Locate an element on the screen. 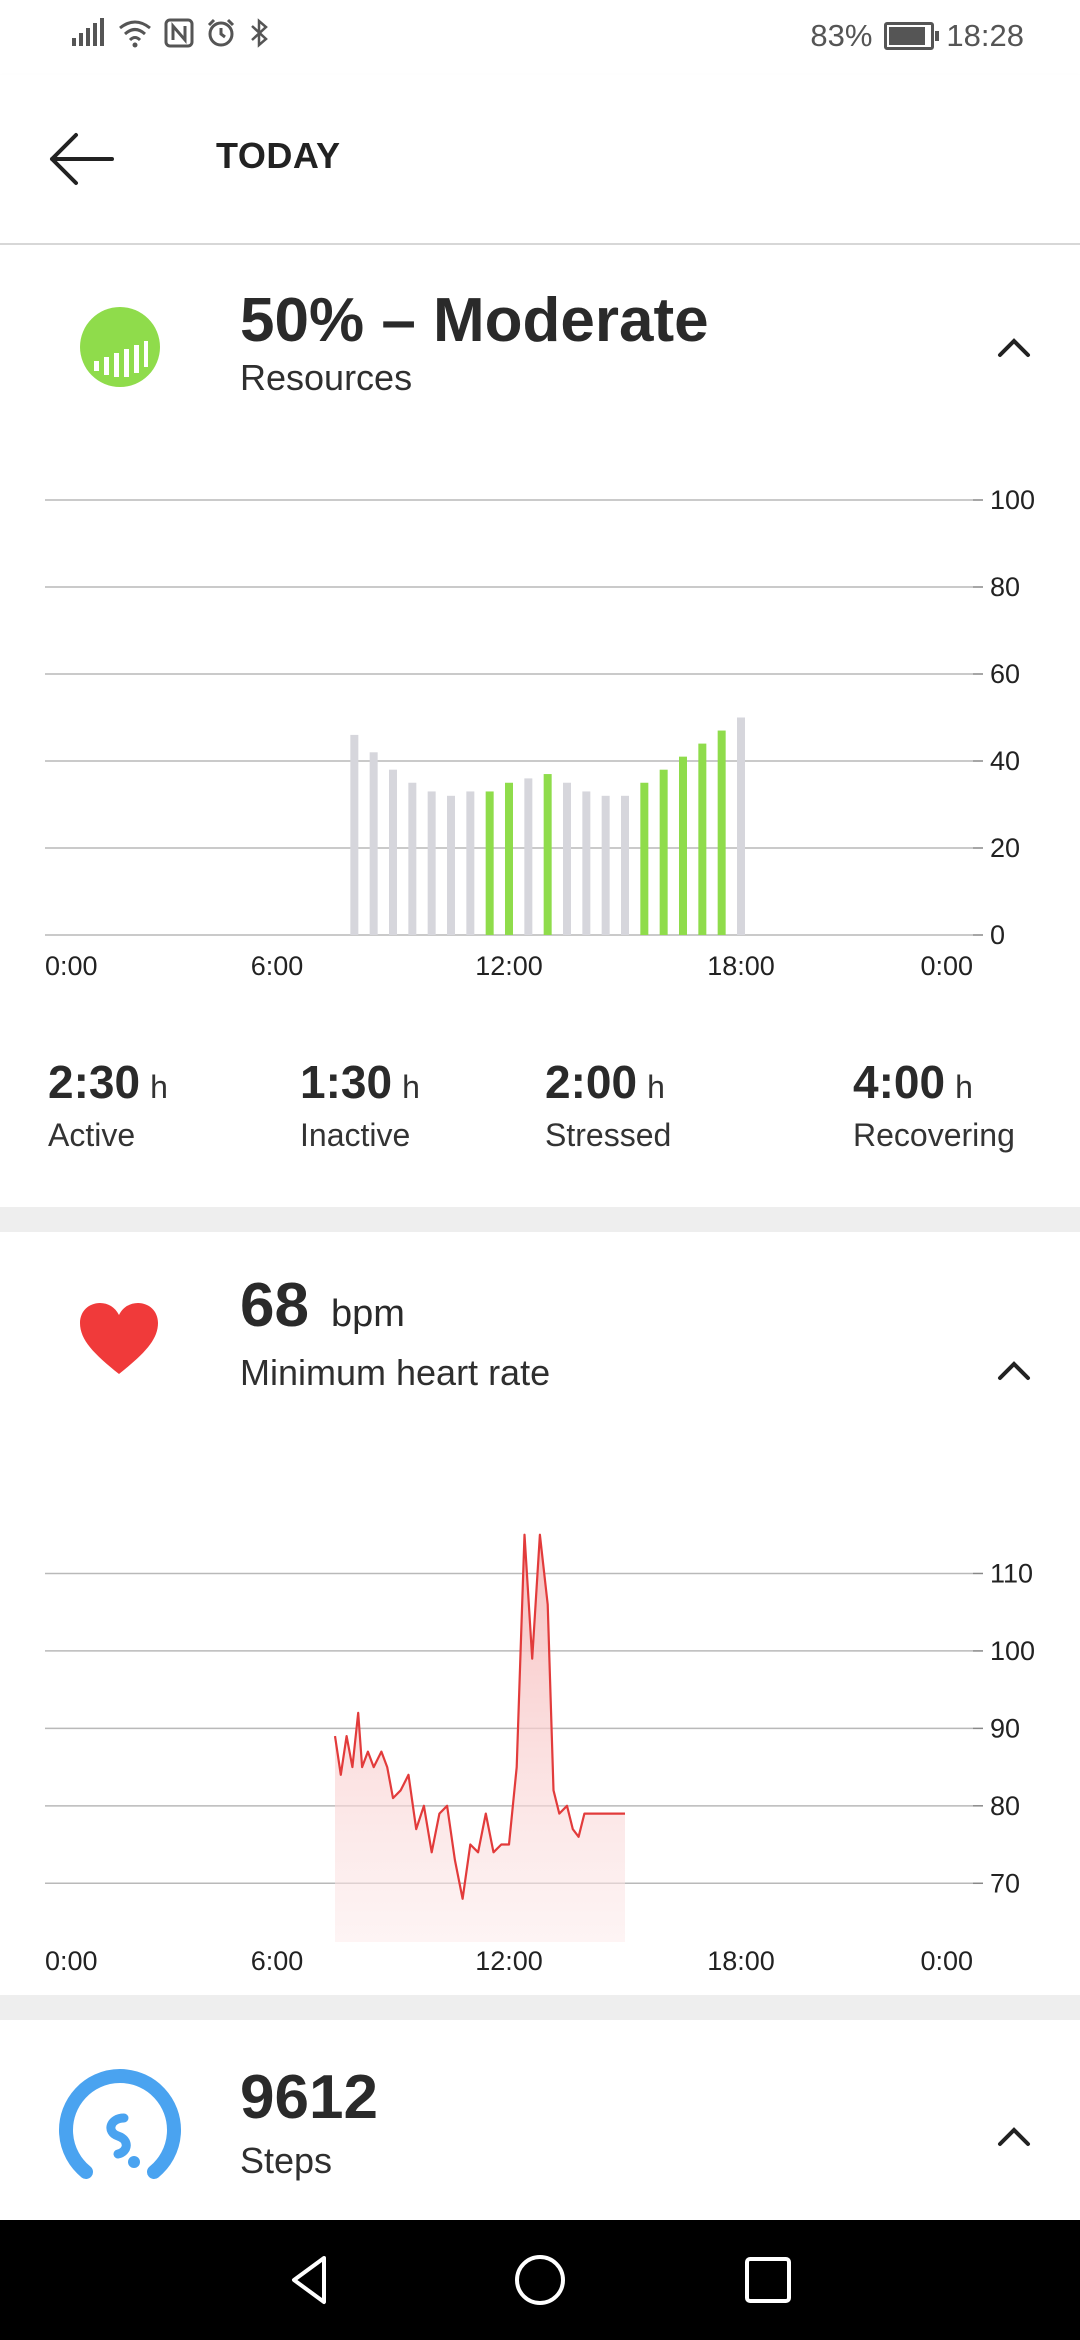 This screenshot has height=2340, width=1080. stat-stressed-label: Stressed is located at coordinates (608, 1135).